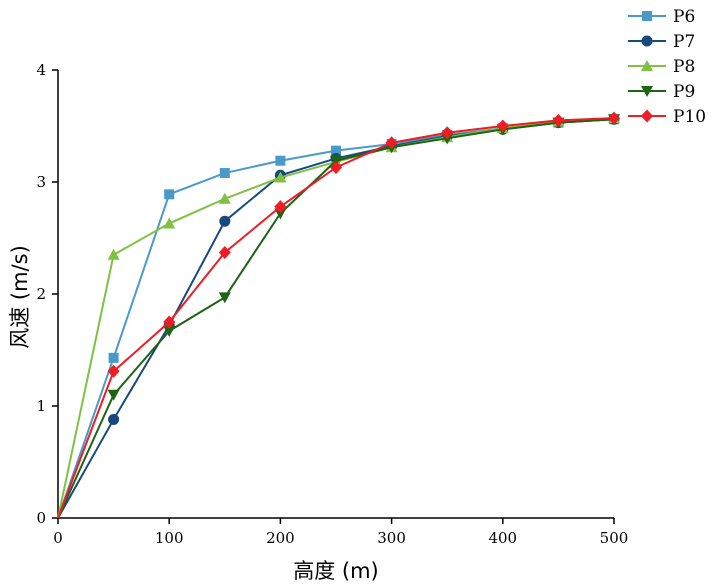  Describe the element at coordinates (667, 117) in the screenshot. I see `legend-item-p10: P10` at that location.